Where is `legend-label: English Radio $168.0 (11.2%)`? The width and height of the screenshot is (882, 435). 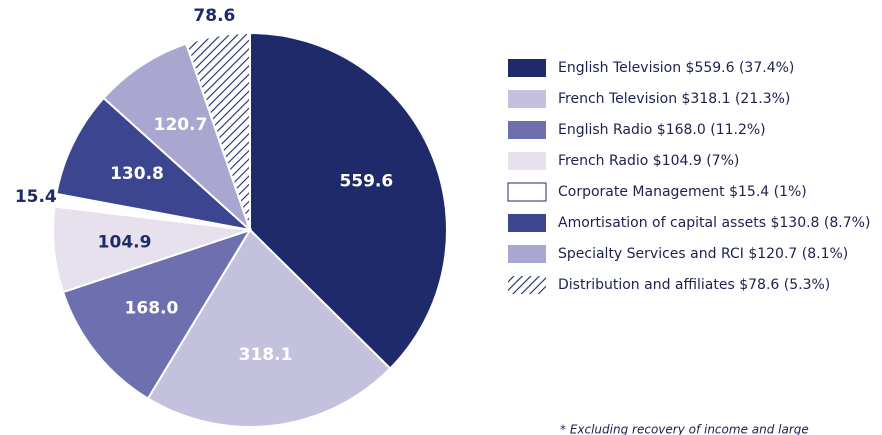
legend-label: English Radio $168.0 (11.2%) is located at coordinates (662, 130).